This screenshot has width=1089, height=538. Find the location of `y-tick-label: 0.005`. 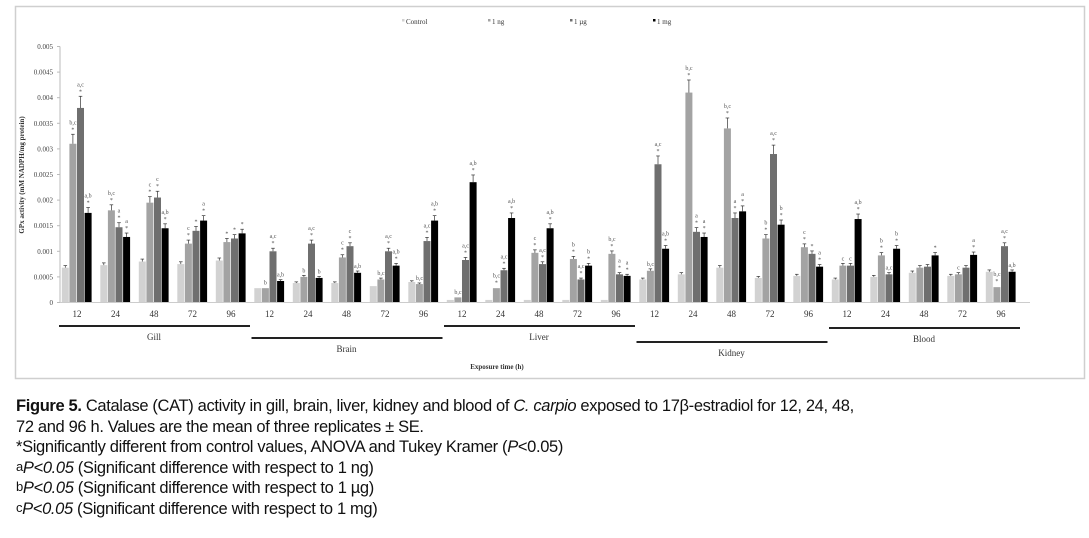

y-tick-label: 0.005 is located at coordinates (45, 47).